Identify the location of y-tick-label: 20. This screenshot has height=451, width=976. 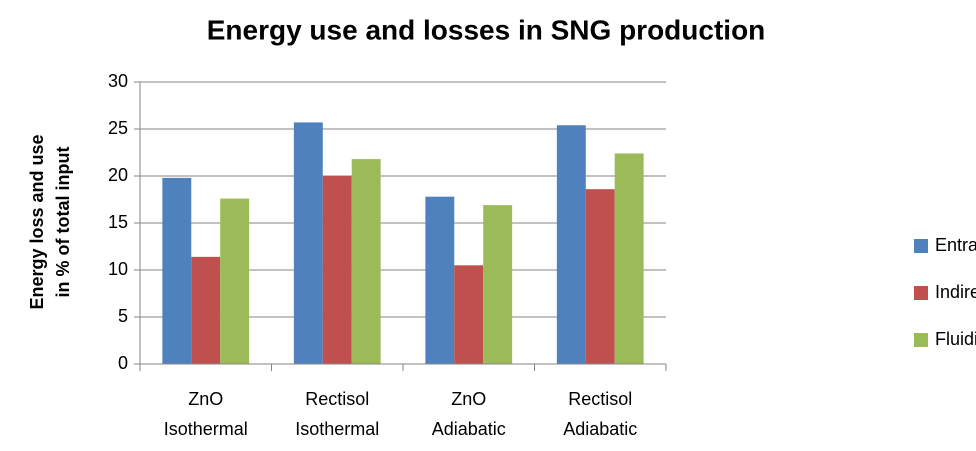
(118, 175).